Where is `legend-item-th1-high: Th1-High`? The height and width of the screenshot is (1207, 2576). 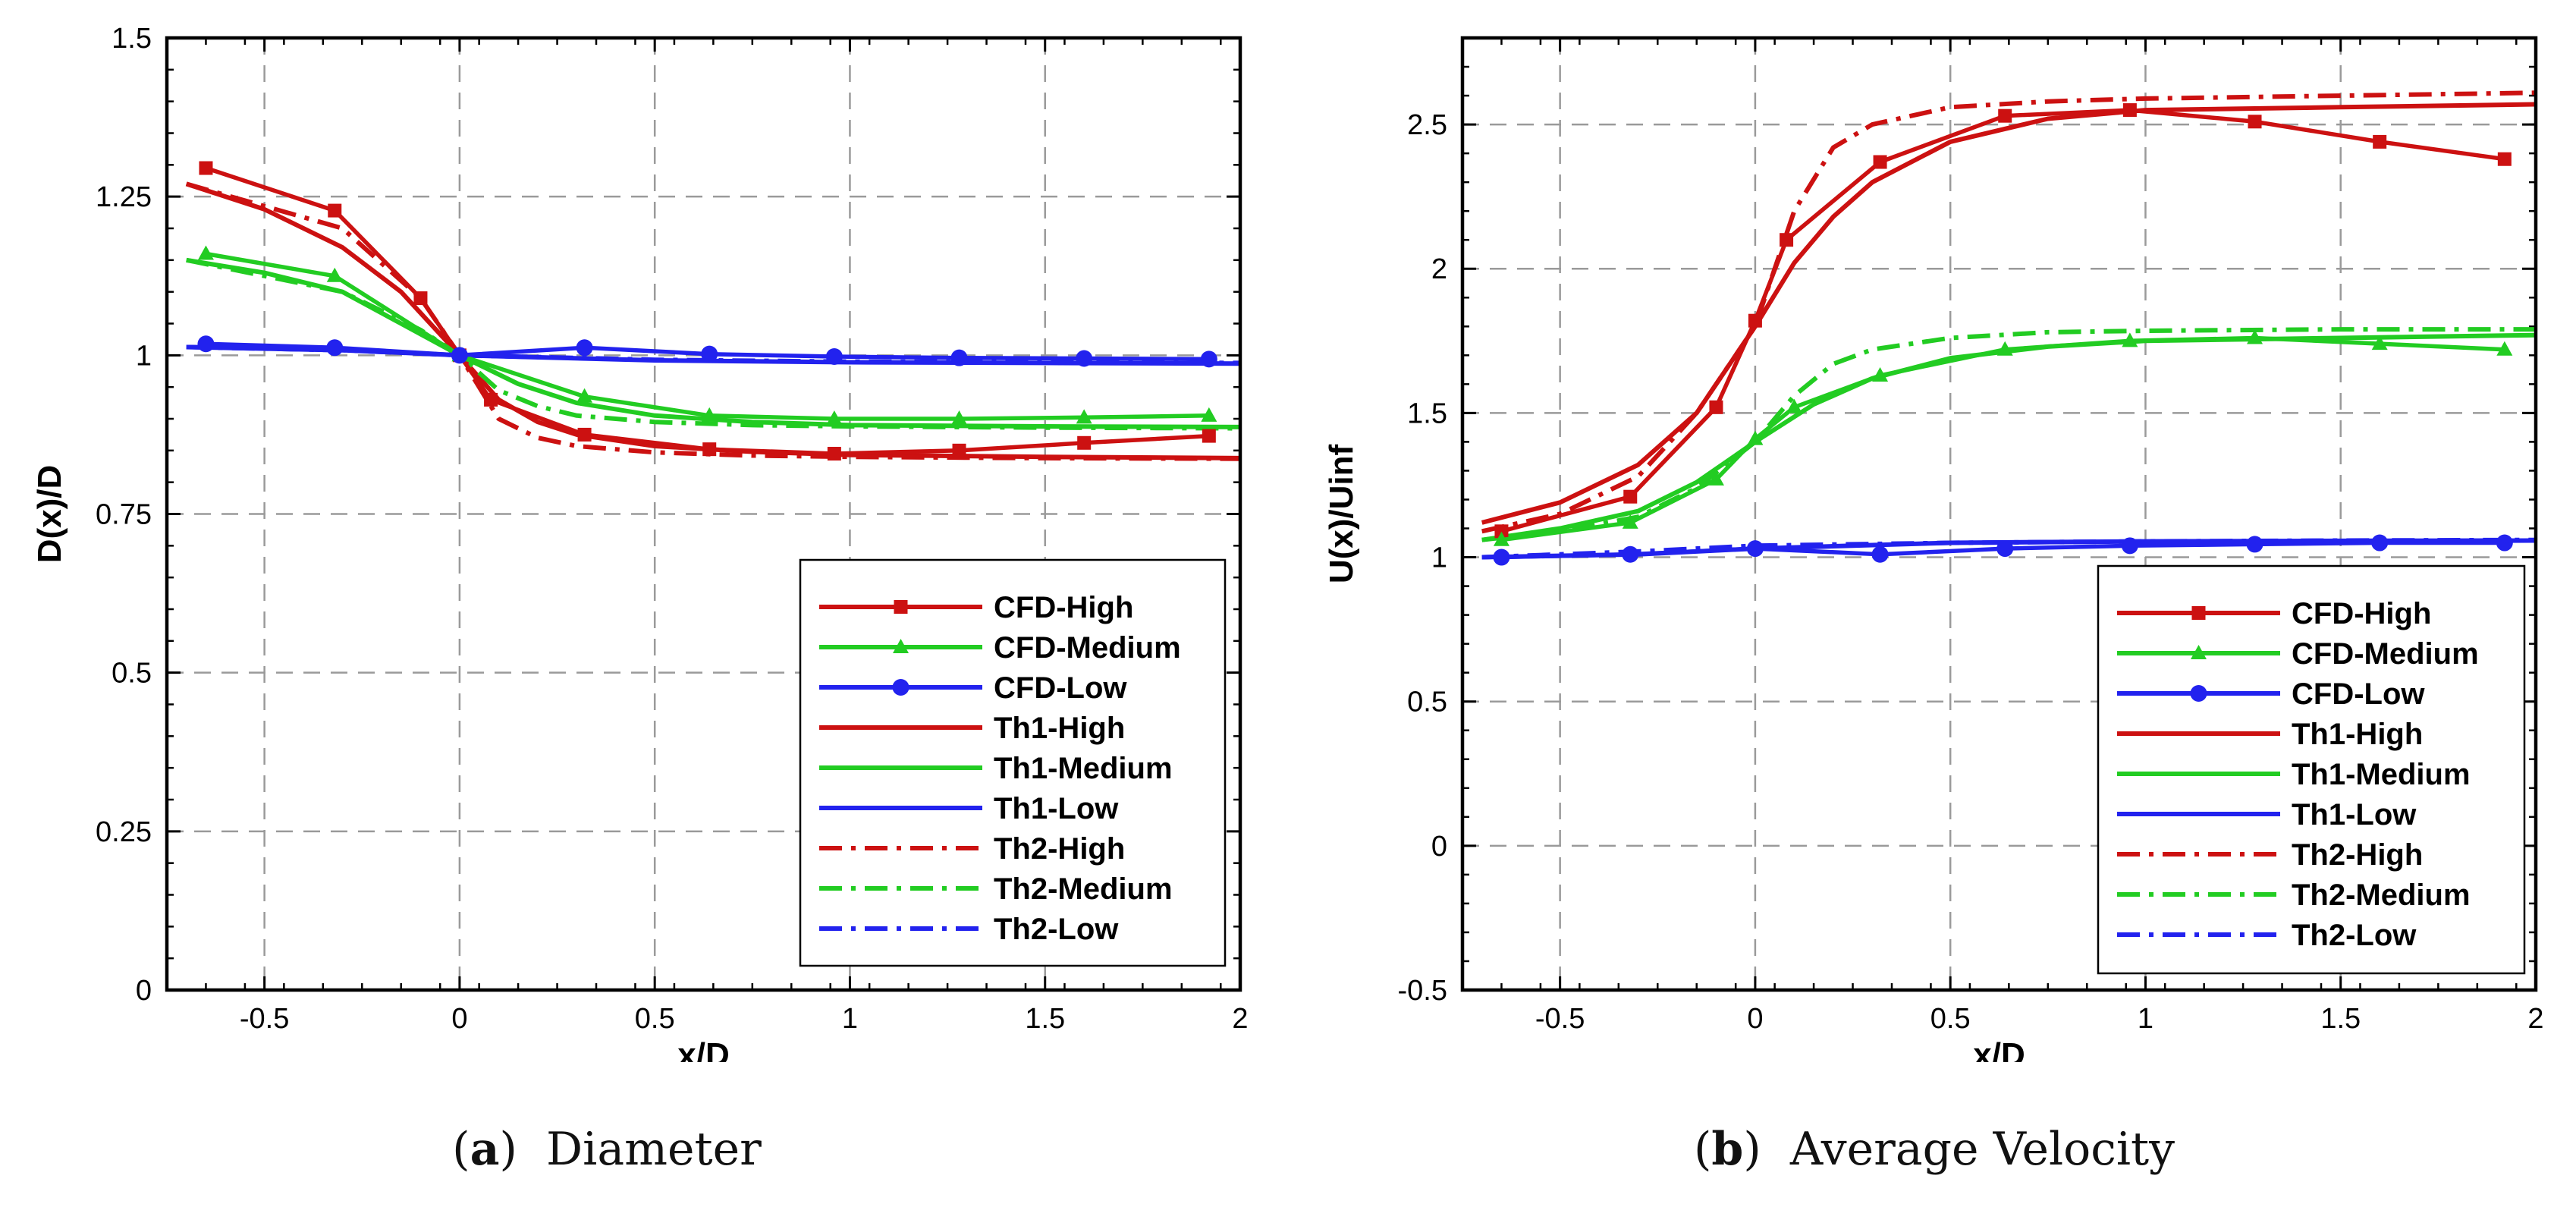
legend-item-th1-high: Th1-High is located at coordinates (972, 728).